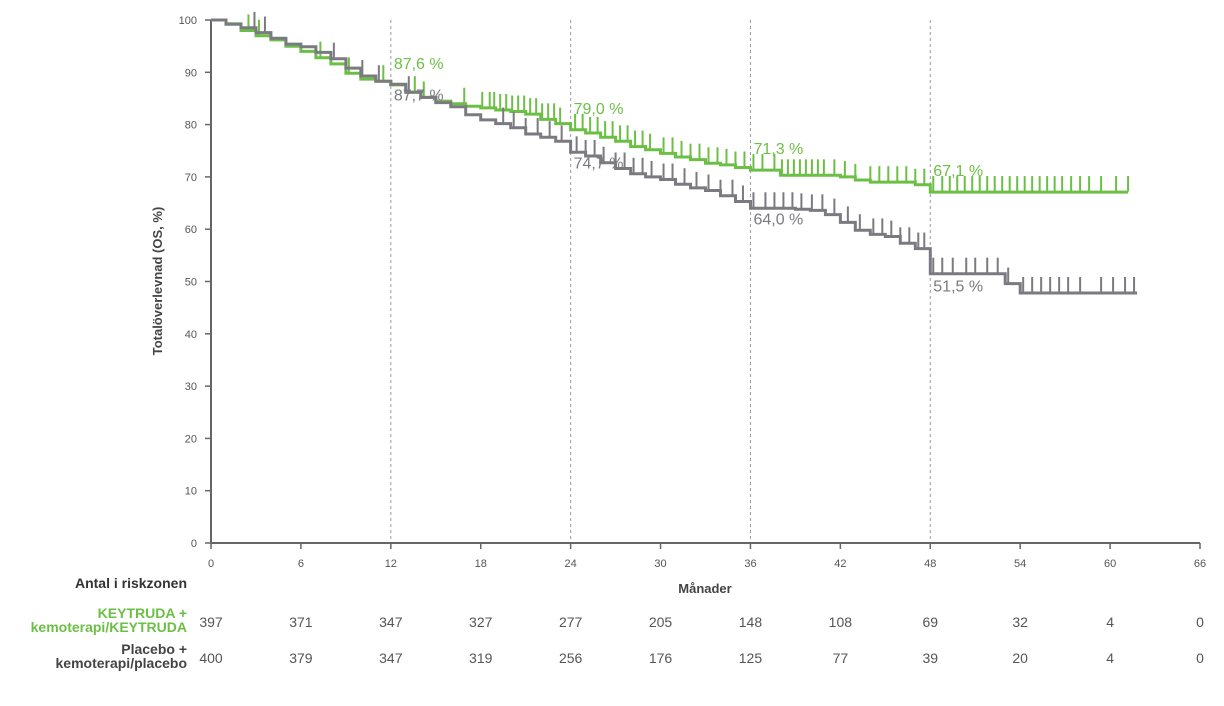 The image size is (1224, 706). Describe the element at coordinates (301, 564) in the screenshot. I see `x-tick-label: 6` at that location.